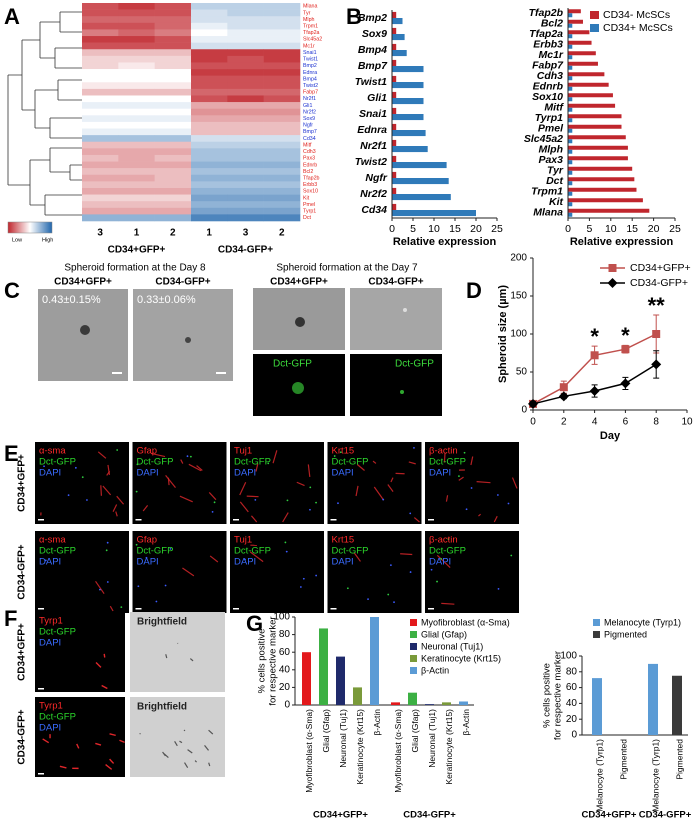 Image resolution: width=700 pixels, height=821 pixels. I want to click on panel-letter: A, so click(12, 16).